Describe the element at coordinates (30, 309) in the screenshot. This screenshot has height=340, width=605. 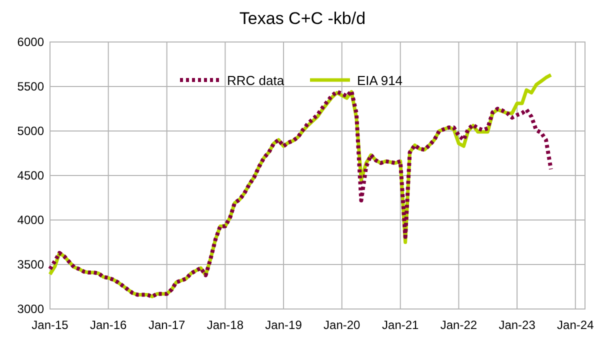
I see `y-tick-label: 3000` at that location.